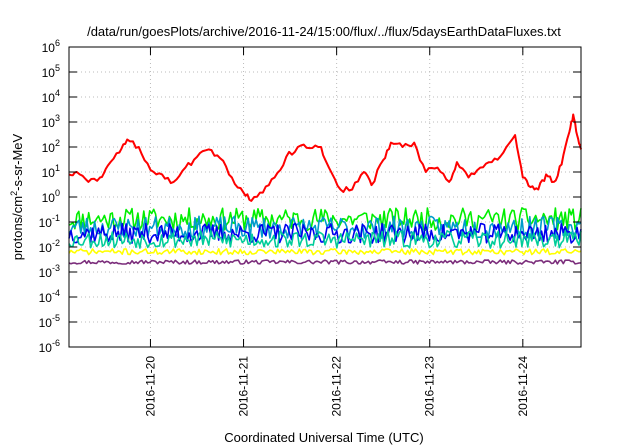  I want to click on y-axis-label: protons/cm2-s-sr-MeV, so click(17, 196).